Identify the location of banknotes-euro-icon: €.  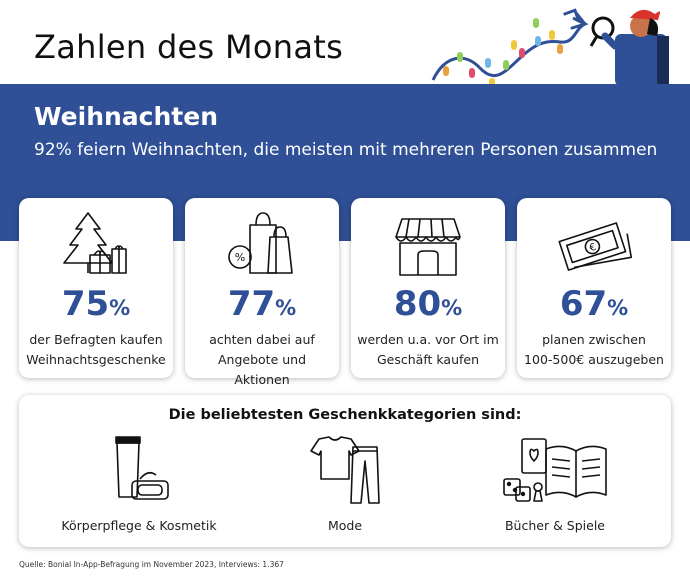
(594, 245).